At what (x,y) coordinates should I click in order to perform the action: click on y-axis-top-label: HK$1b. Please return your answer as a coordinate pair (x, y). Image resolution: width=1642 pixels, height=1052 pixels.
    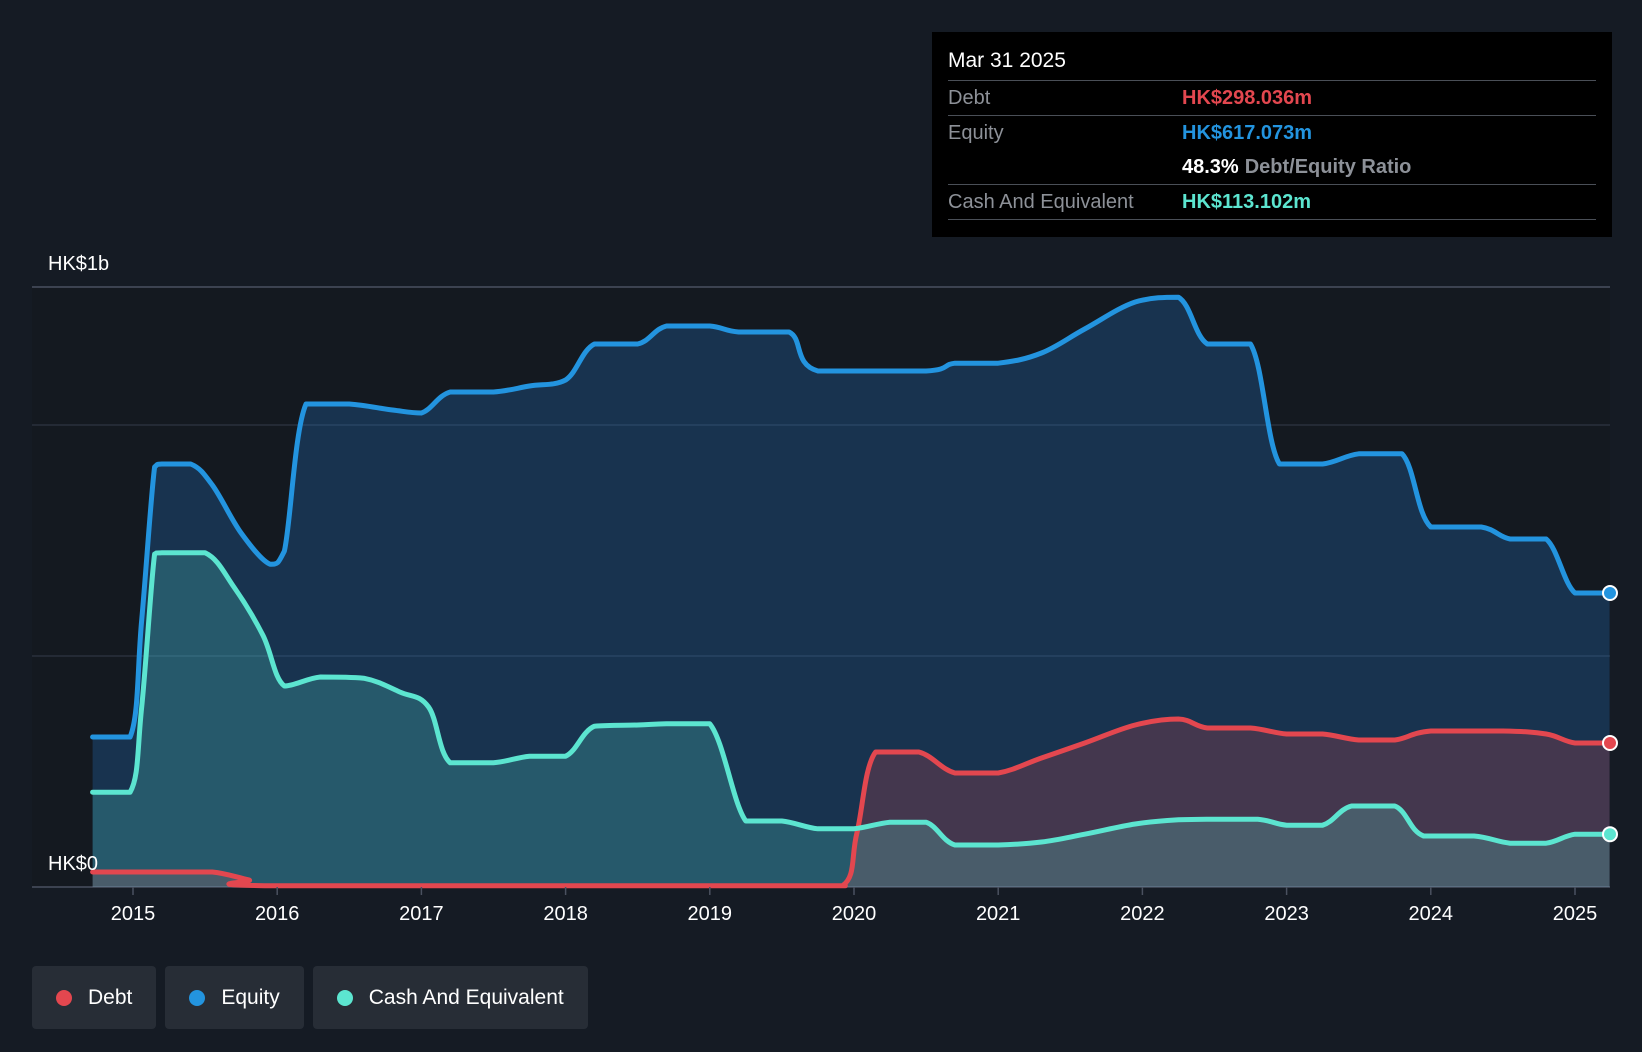
    Looking at the image, I should click on (78, 264).